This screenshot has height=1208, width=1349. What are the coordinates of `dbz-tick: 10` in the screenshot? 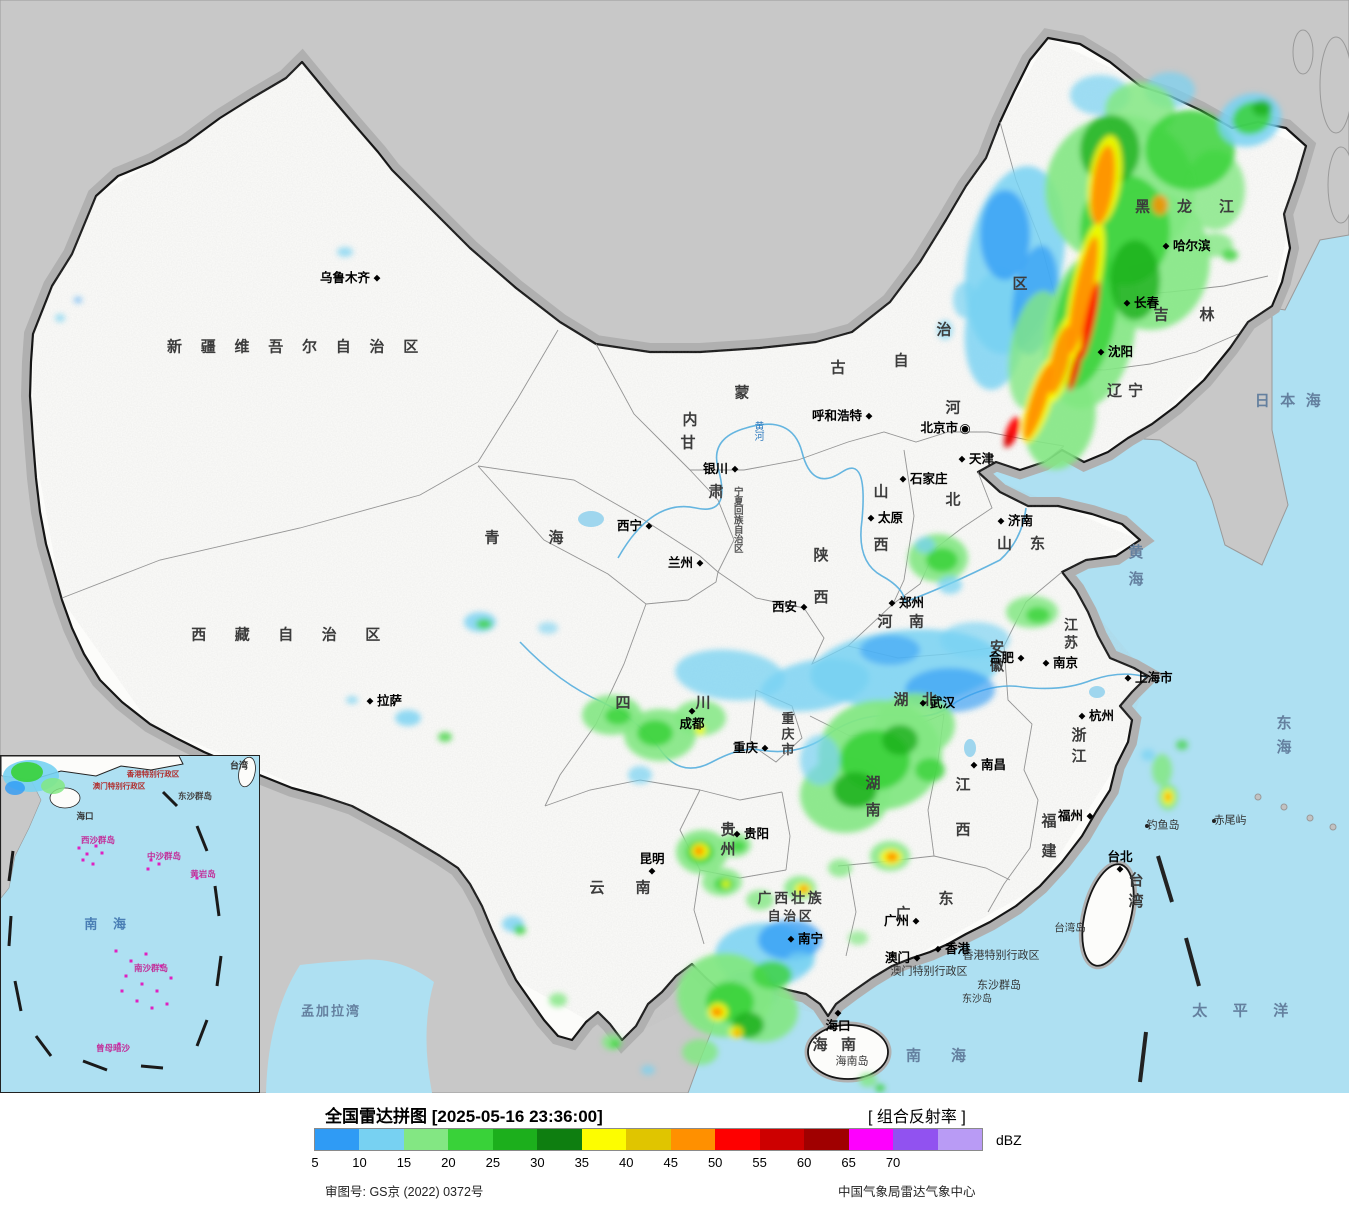 It's located at (359, 1162).